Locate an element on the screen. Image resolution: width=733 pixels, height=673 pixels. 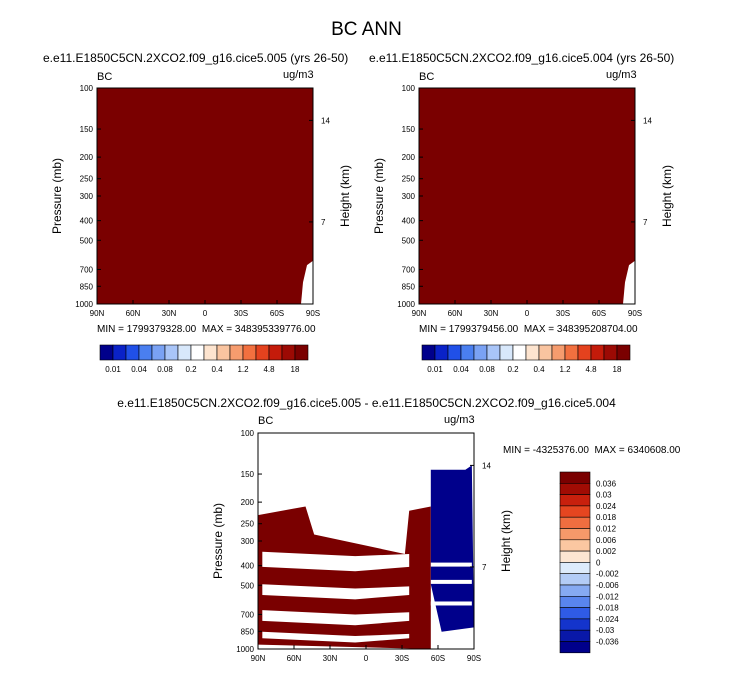
panel3-units-label: ug/m3 is located at coordinates (459, 420).